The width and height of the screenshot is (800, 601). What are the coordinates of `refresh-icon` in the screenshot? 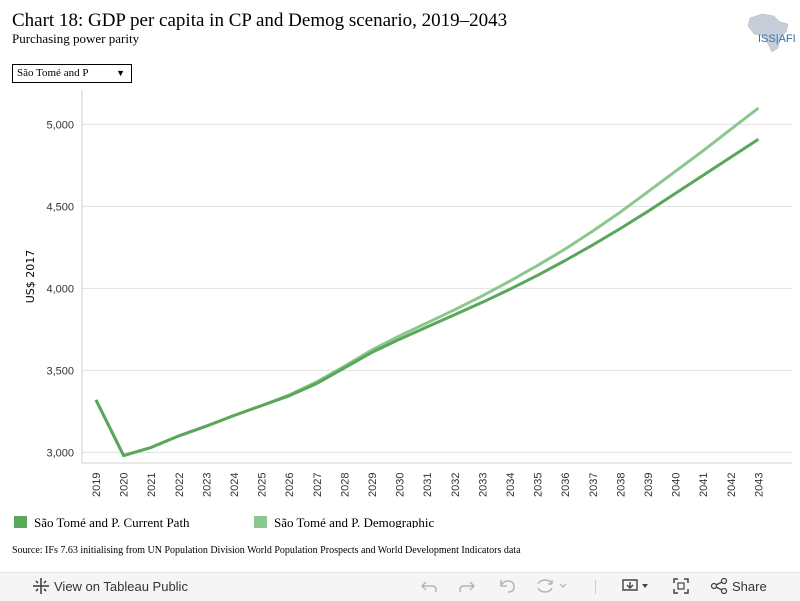 It's located at (552, 586).